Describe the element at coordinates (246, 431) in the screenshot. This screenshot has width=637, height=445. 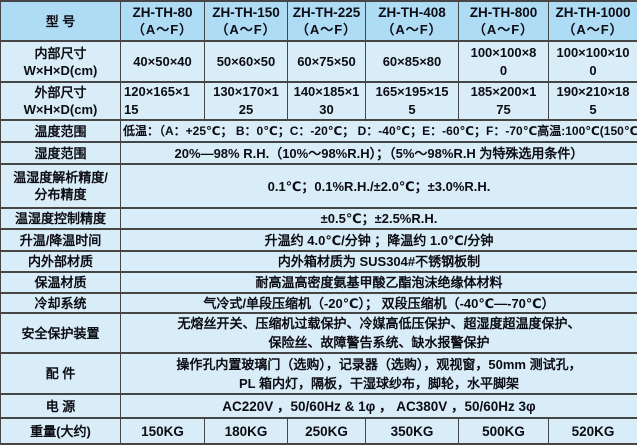
I see `weight-cell: 180KG` at that location.